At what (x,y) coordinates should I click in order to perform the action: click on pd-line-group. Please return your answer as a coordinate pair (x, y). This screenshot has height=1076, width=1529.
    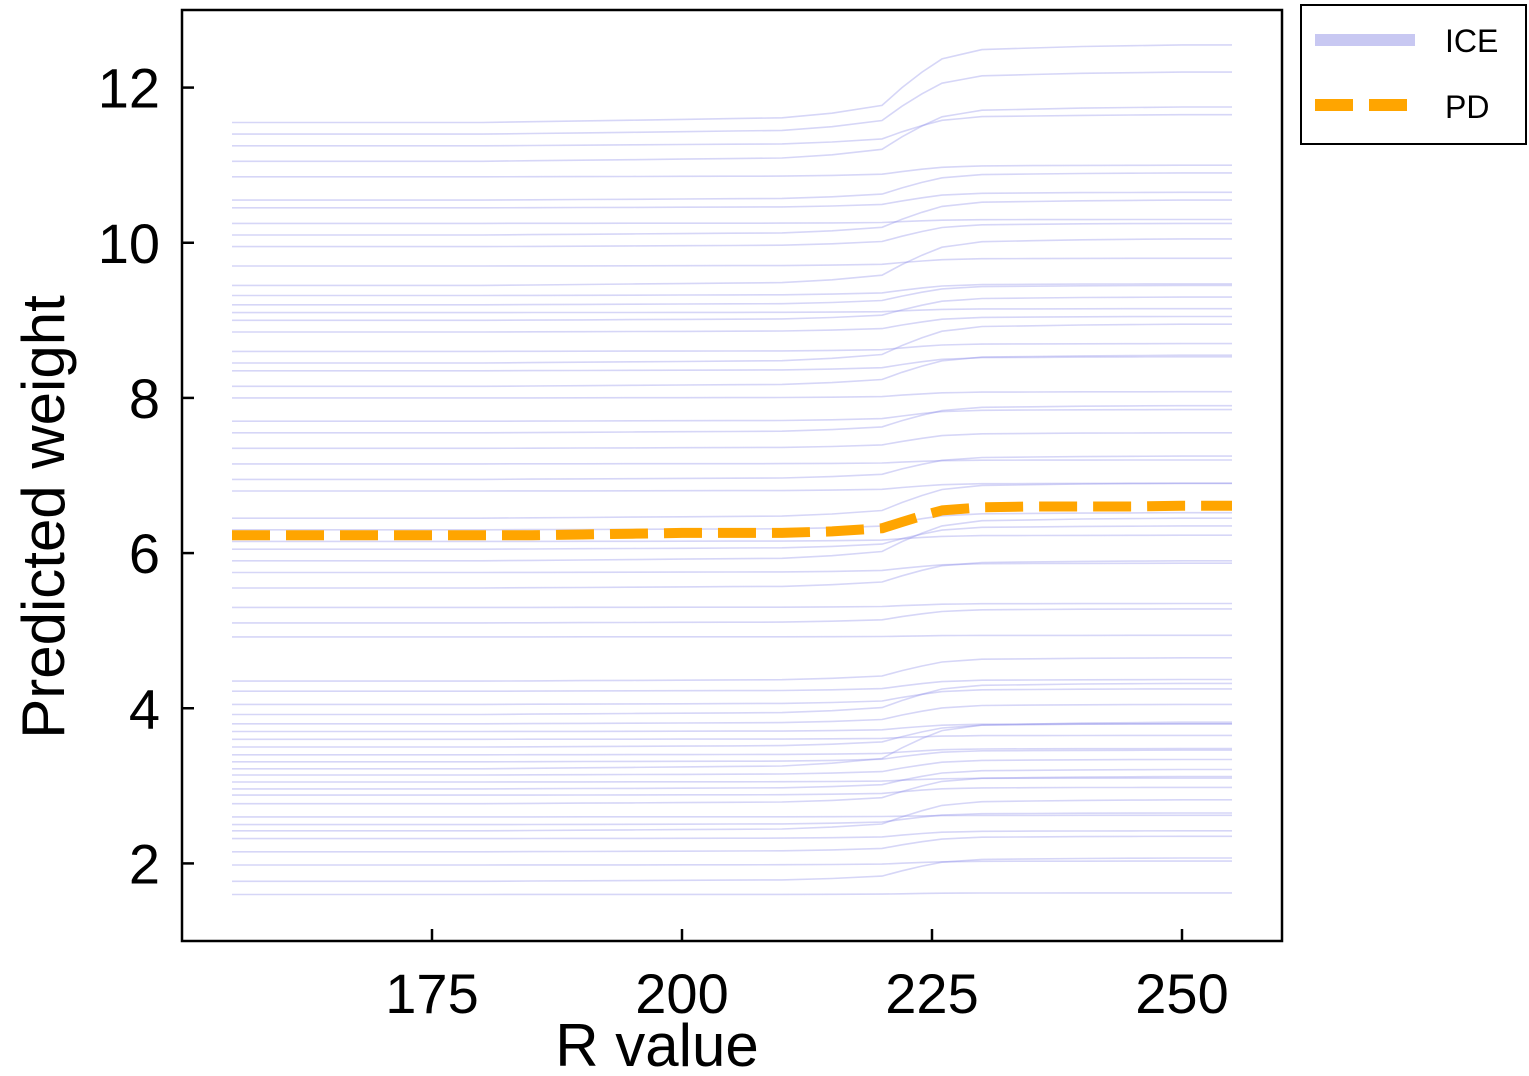
    Looking at the image, I should click on (732, 520).